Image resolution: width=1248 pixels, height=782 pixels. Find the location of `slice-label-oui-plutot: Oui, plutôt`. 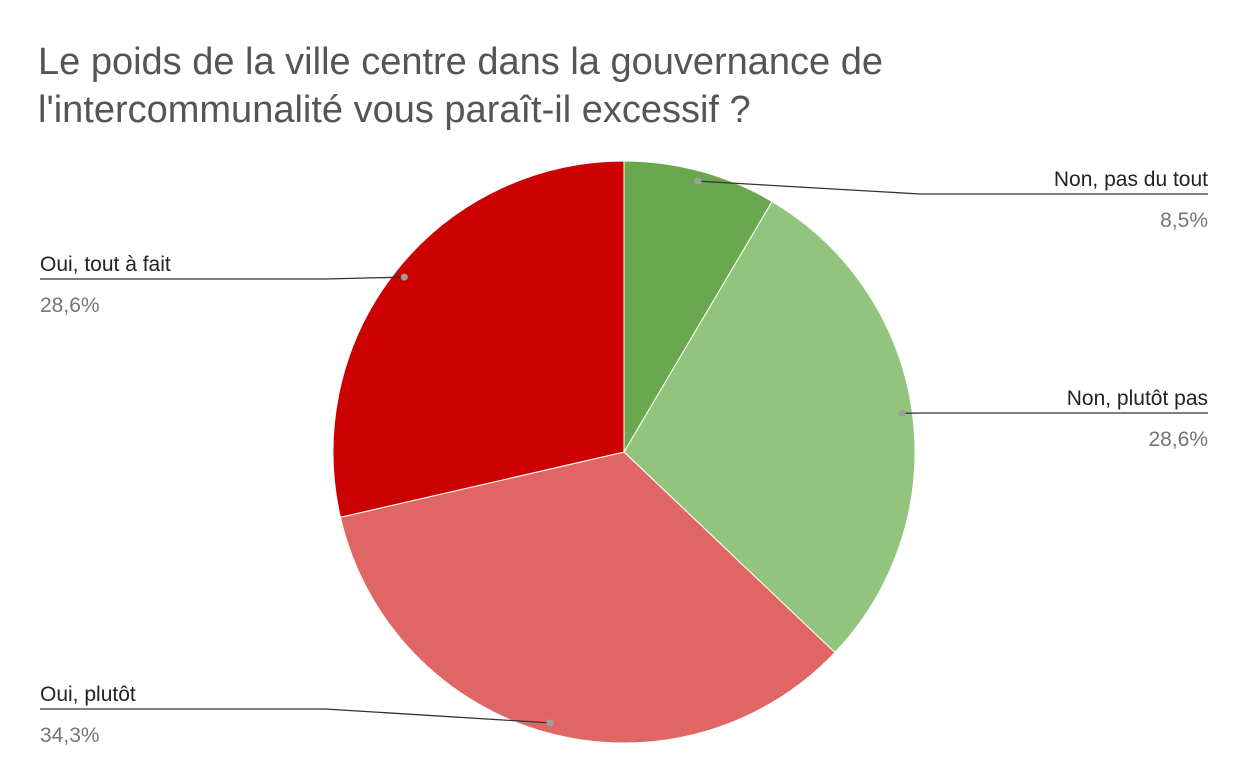

slice-label-oui-plutot: Oui, plutôt is located at coordinates (88, 694).